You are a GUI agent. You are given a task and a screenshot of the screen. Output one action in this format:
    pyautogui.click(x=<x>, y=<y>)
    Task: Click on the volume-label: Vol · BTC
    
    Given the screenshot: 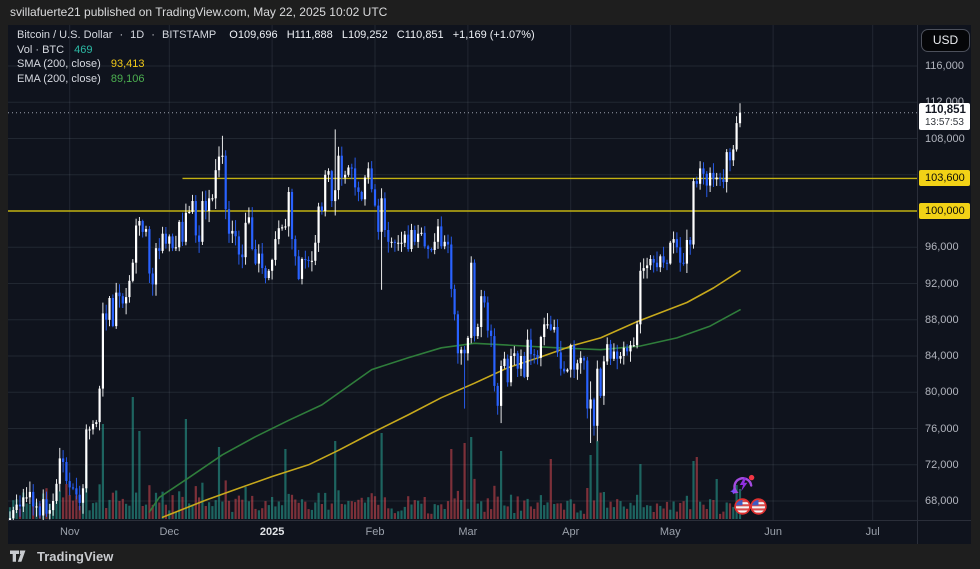 What is the action you would take?
    pyautogui.click(x=41, y=49)
    